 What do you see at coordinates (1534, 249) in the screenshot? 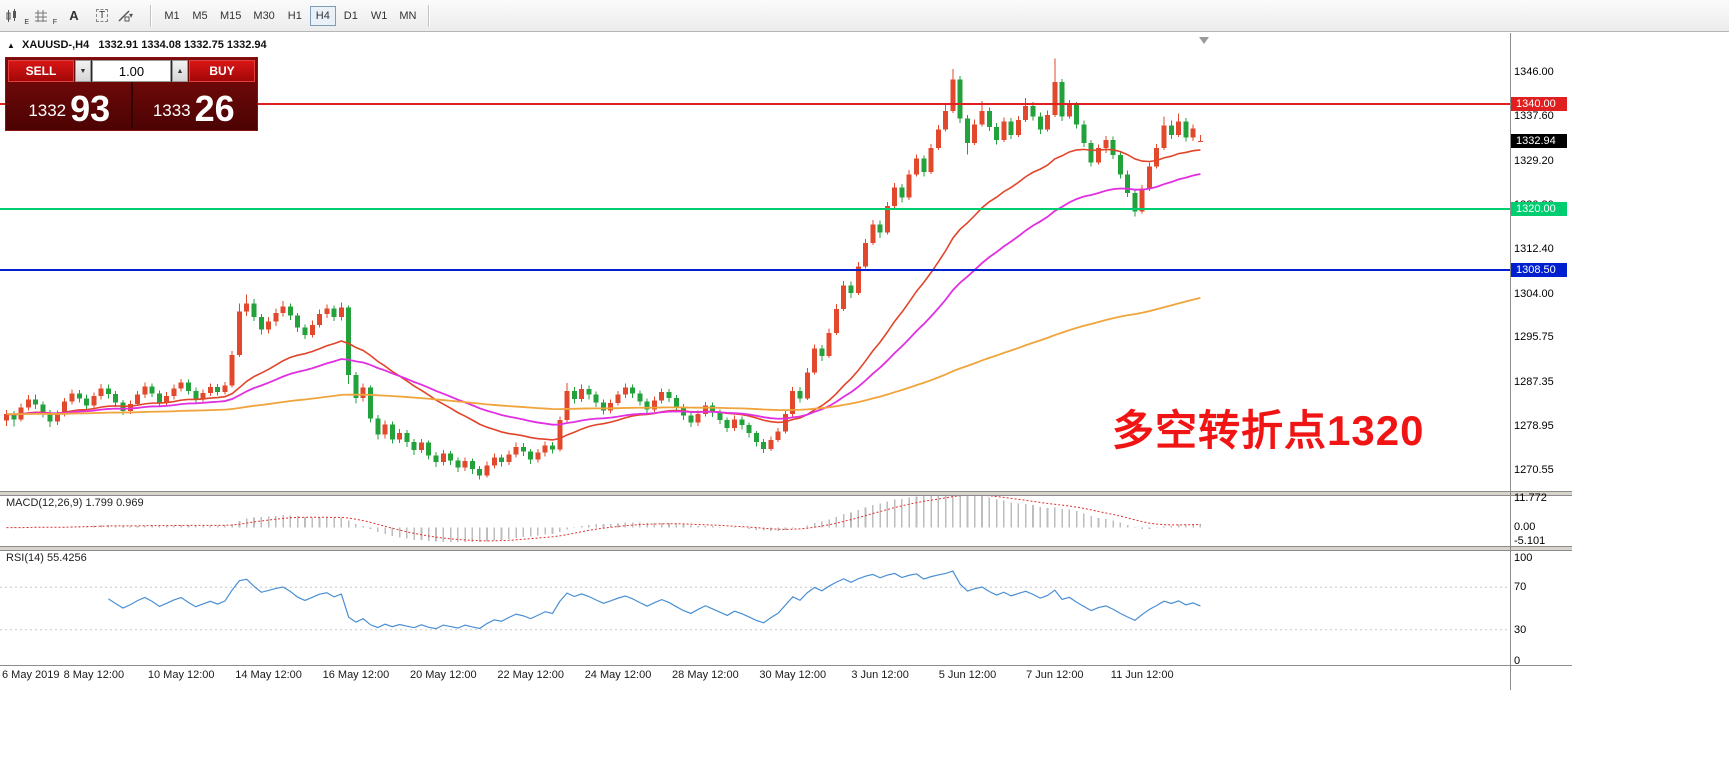
I see `price-axis-label: 1312.40` at bounding box center [1534, 249].